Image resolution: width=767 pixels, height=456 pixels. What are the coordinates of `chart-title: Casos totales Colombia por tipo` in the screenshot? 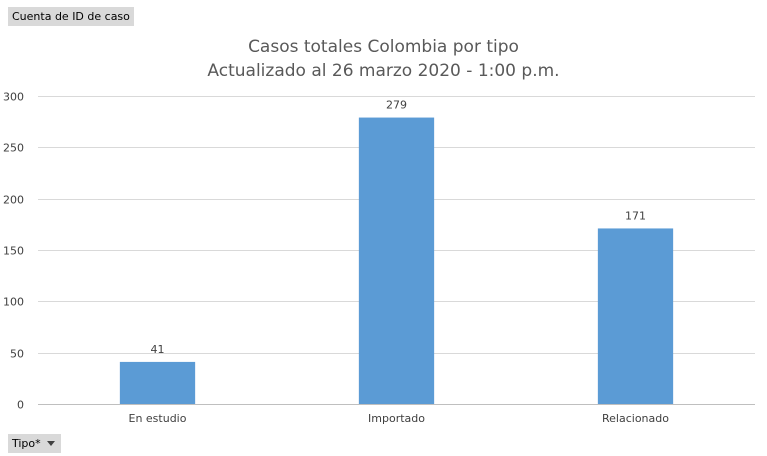 It's located at (383, 47).